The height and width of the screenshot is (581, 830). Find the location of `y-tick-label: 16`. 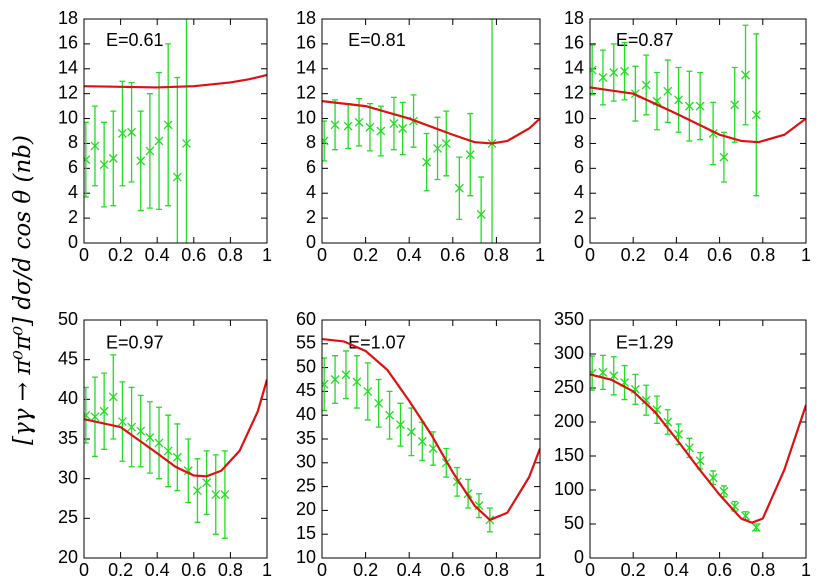

y-tick-label: 16 is located at coordinates (306, 43).